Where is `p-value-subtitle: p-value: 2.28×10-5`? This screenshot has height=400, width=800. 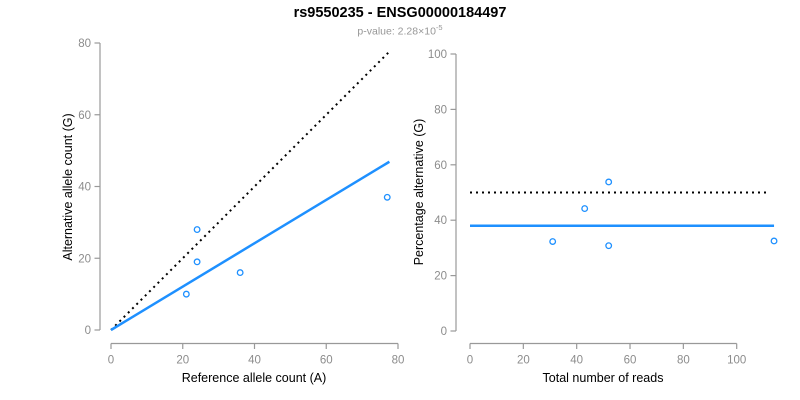
p-value-subtitle: p-value: 2.28×10-5 is located at coordinates (400, 30).